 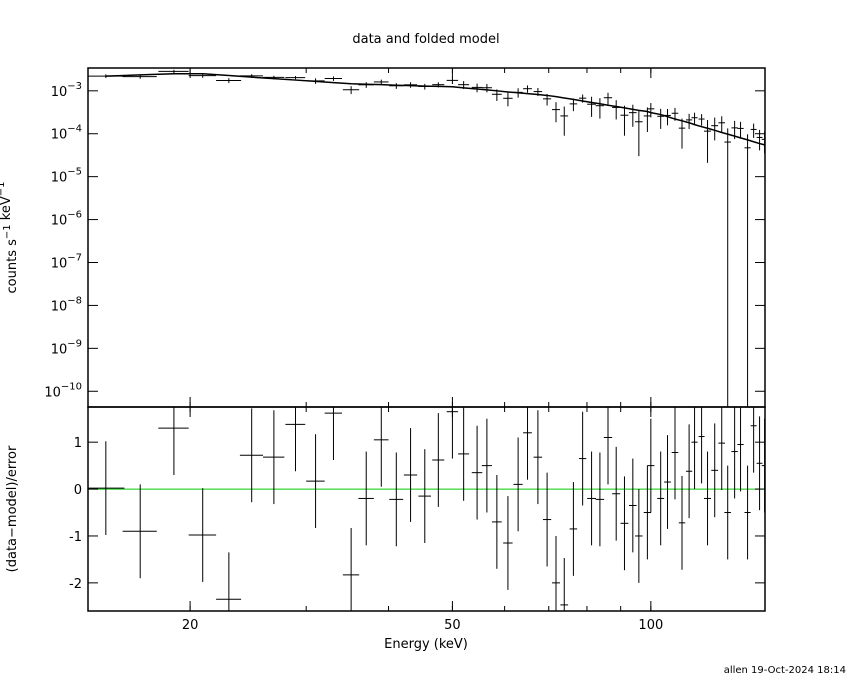 I want to click on y-tick-label: 10⁻⁷, so click(x=66, y=262).